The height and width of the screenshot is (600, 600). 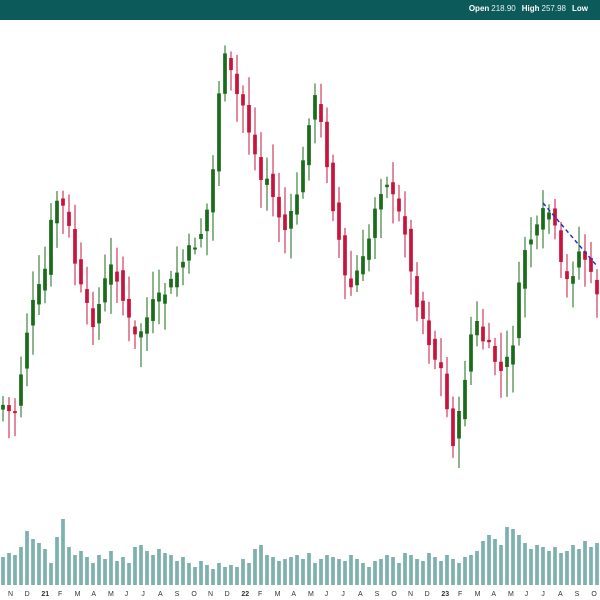 I want to click on trendline, so click(x=570, y=234).